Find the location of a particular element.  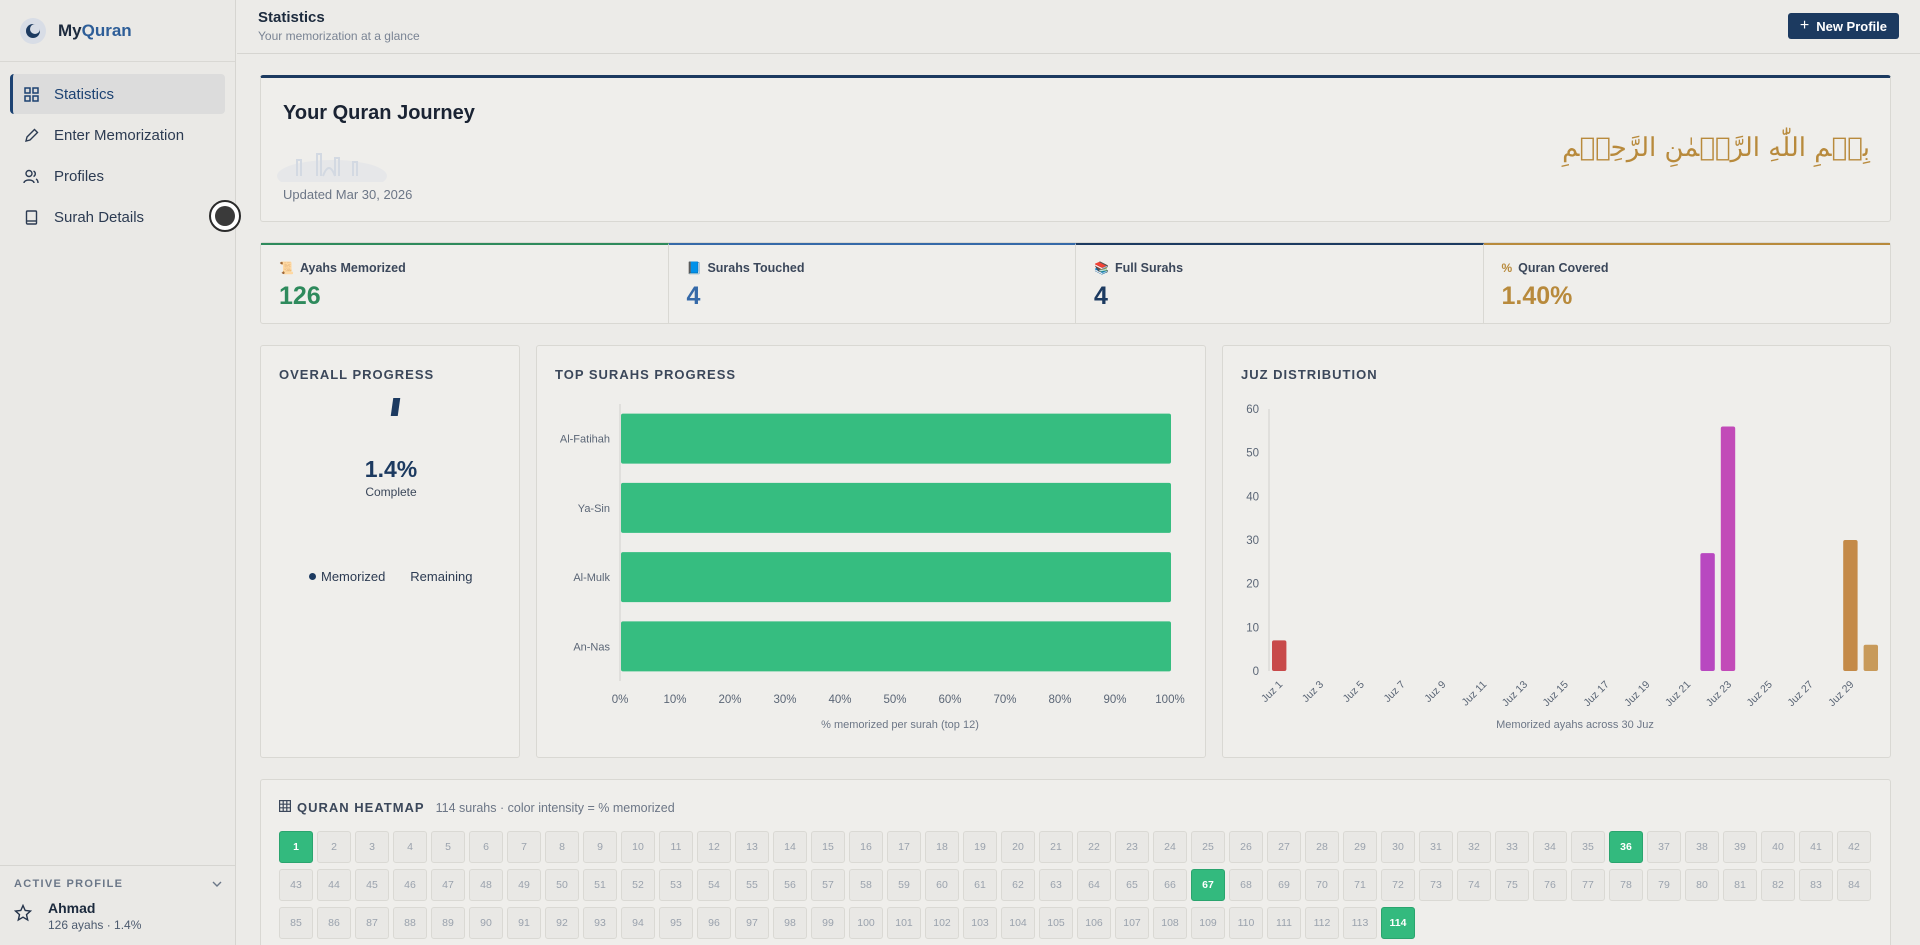

heatmap-cell: 90 is located at coordinates (486, 923).